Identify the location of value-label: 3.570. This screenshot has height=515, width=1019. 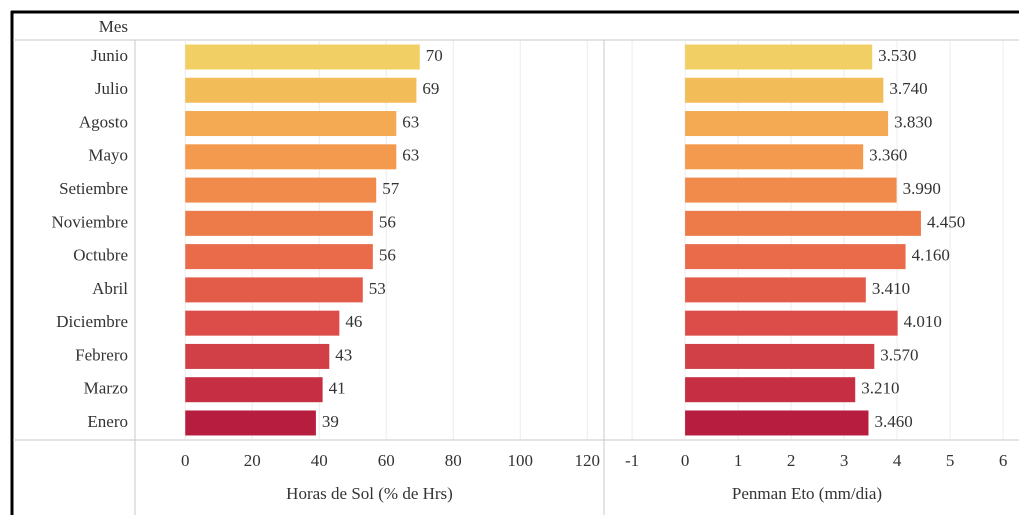
(899, 354).